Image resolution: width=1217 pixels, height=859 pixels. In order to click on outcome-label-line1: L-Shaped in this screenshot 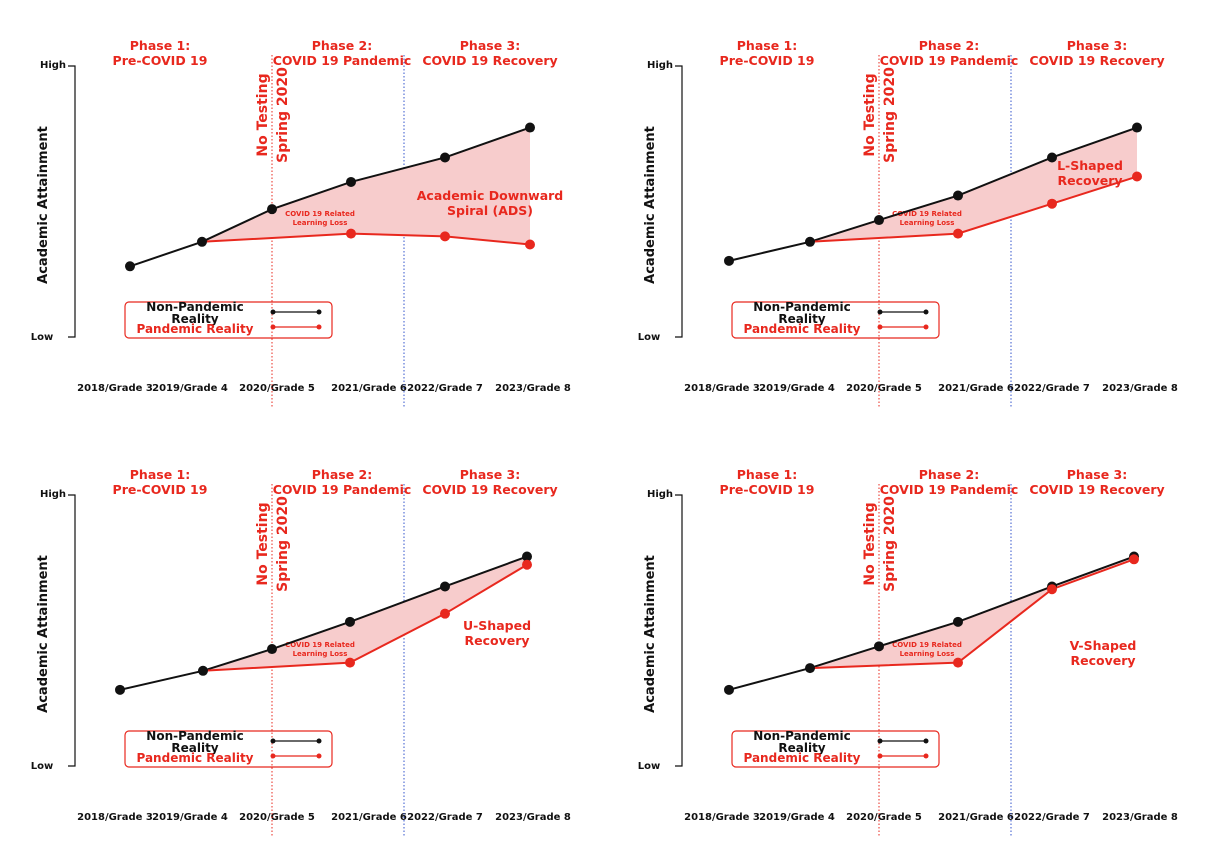, I will do `click(1090, 165)`.